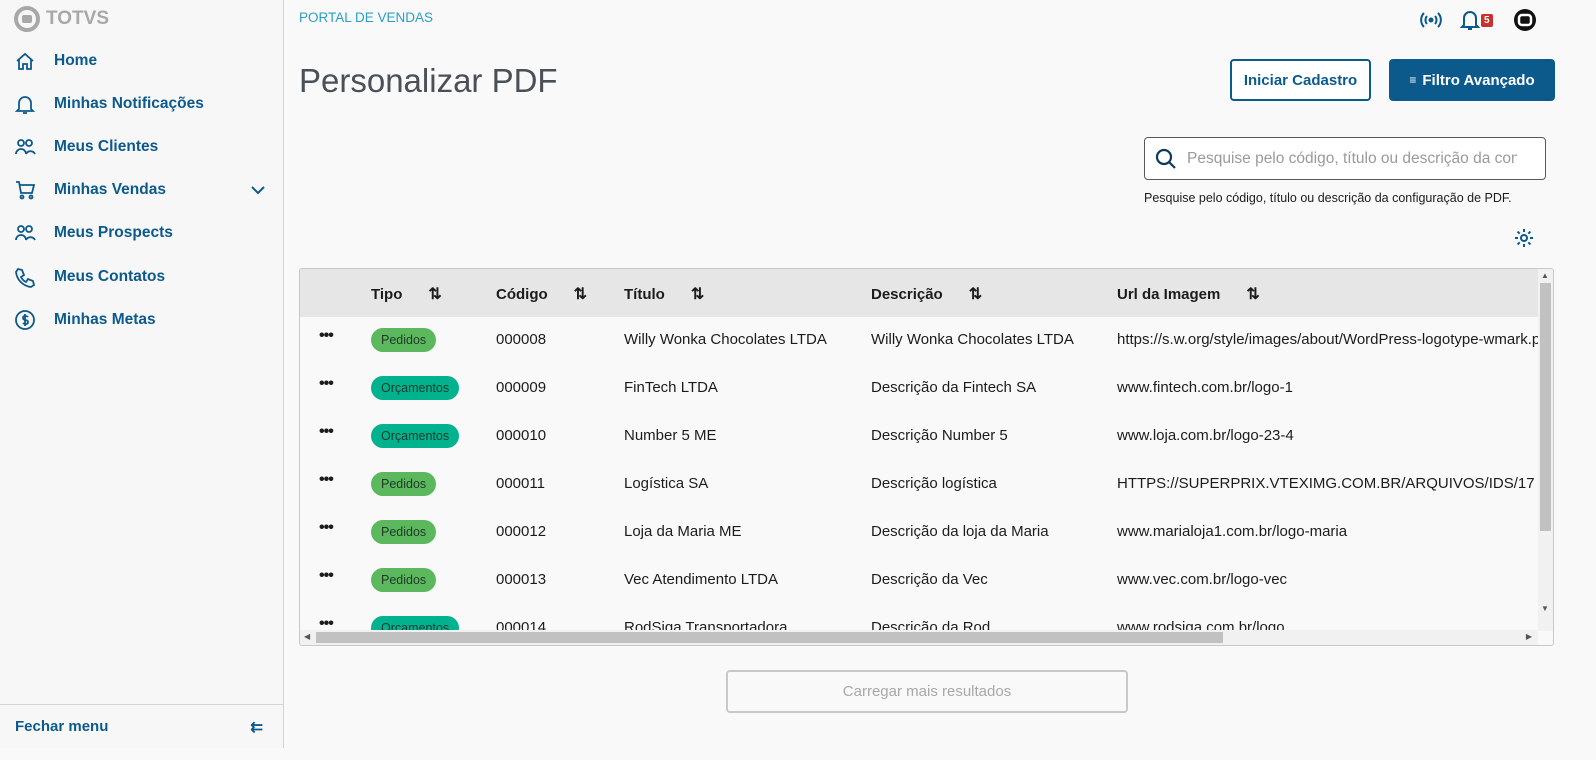 This screenshot has height=760, width=1596. Describe the element at coordinates (725, 339) in the screenshot. I see `title-cell: Willy Wonka Chocolates LTDA` at that location.